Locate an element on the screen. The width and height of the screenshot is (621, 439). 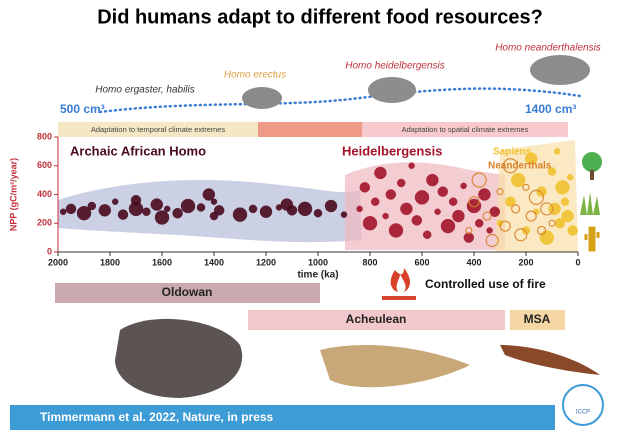
tree-icon is located at coordinates (592, 162).